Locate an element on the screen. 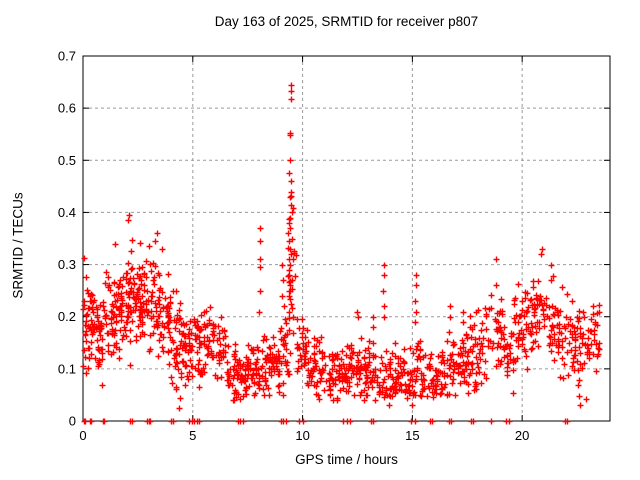 This screenshot has width=640, height=480. x-axis-label: GPS time / hours is located at coordinates (346, 459).